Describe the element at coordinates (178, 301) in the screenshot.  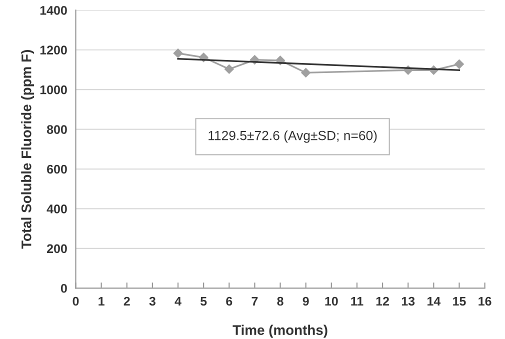
I see `x-tick-label: 4` at that location.